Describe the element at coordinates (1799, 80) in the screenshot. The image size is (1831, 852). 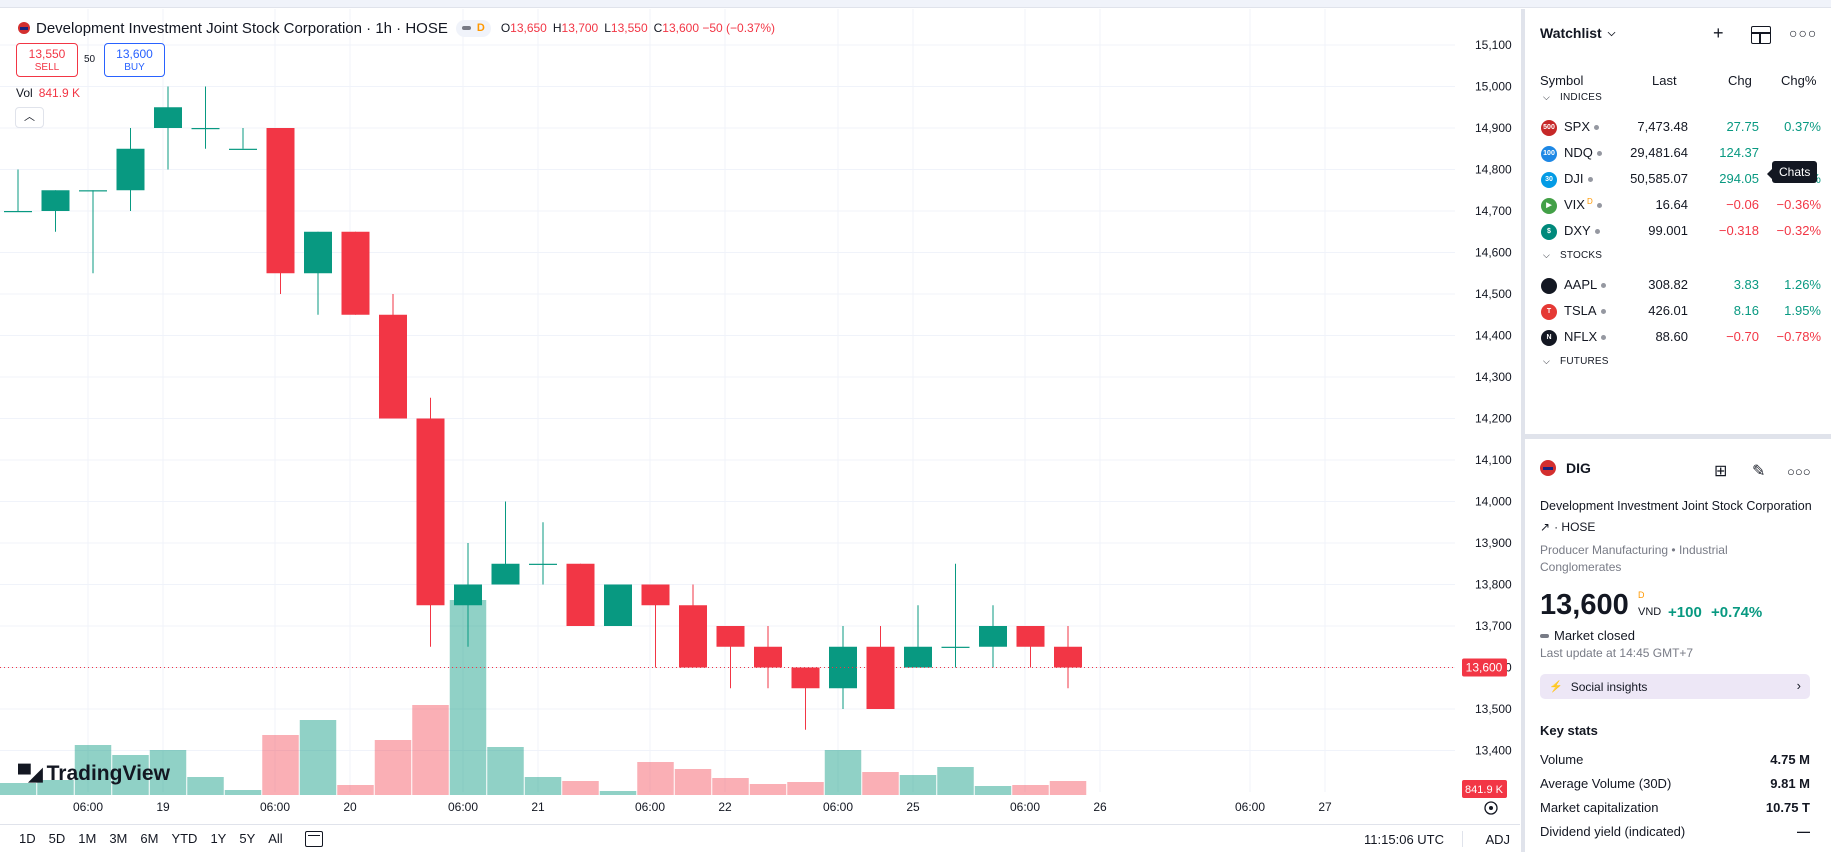
I see `column-chg-pct: Chg%` at that location.